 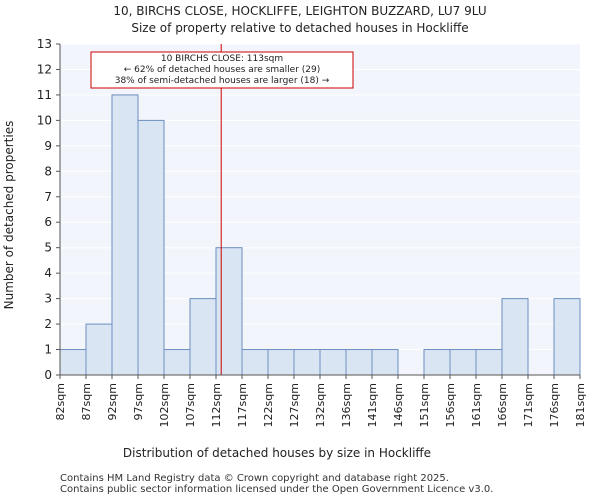 I want to click on x-tick-label: 181sqm, so click(x=580, y=405).